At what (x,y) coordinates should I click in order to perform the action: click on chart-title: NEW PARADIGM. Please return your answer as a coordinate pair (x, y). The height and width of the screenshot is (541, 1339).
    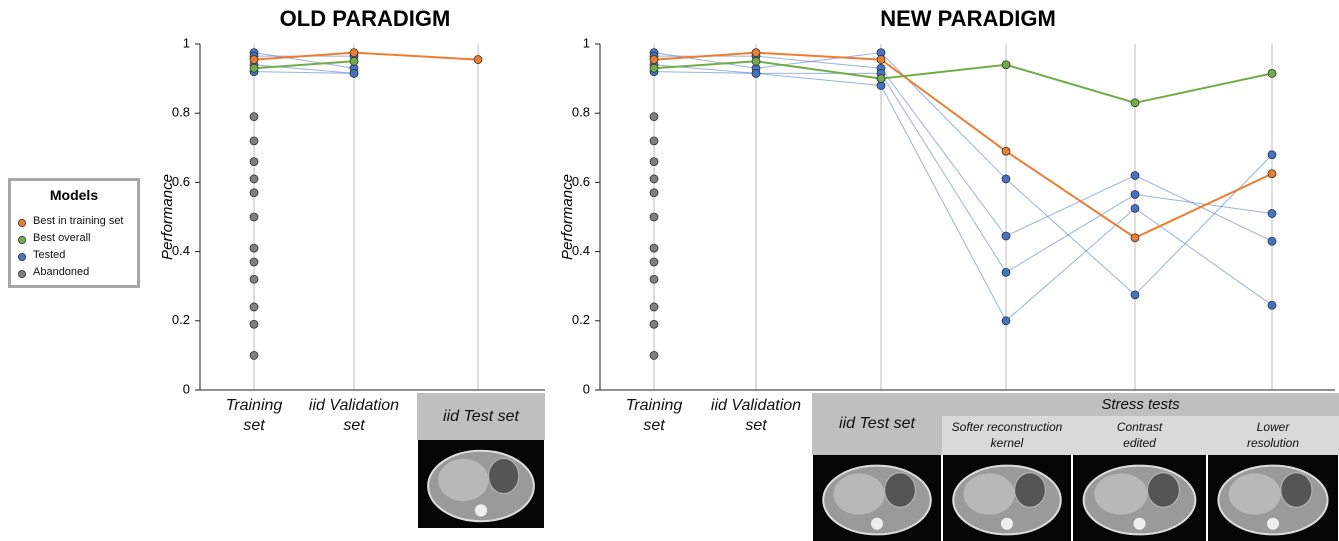
    Looking at the image, I should click on (968, 18).